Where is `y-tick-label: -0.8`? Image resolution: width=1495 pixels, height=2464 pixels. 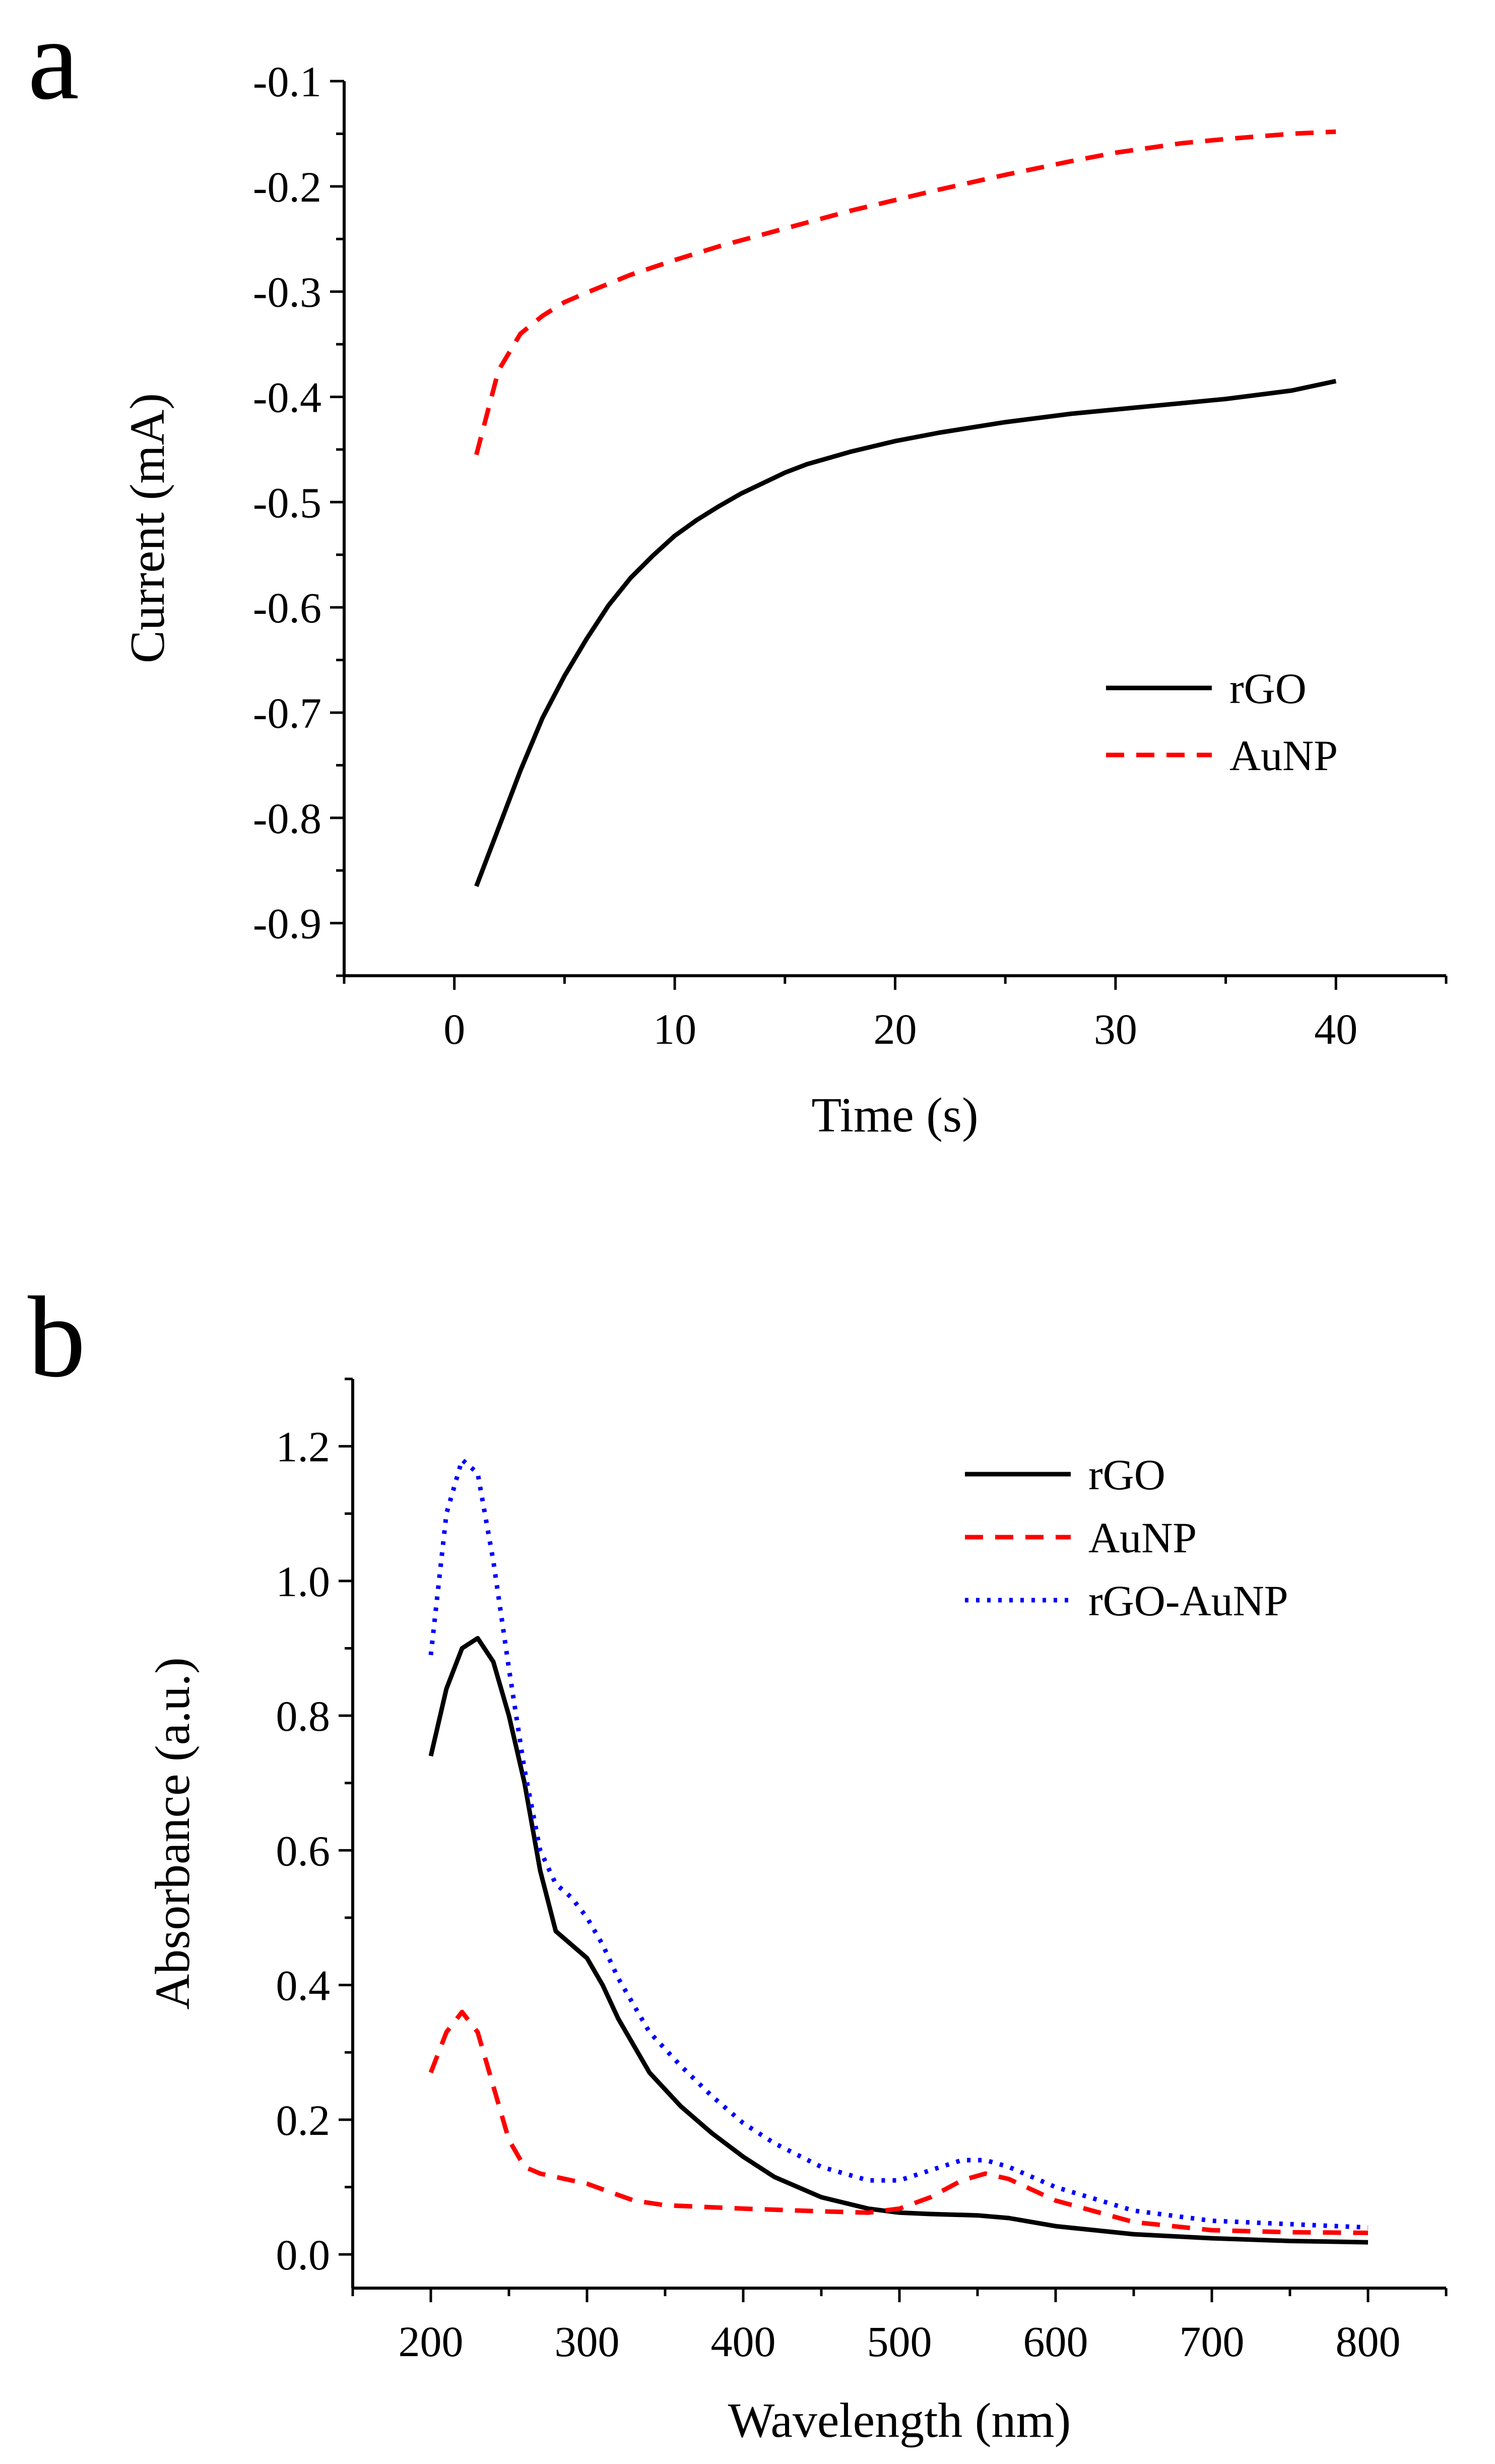 y-tick-label: -0.8 is located at coordinates (287, 818).